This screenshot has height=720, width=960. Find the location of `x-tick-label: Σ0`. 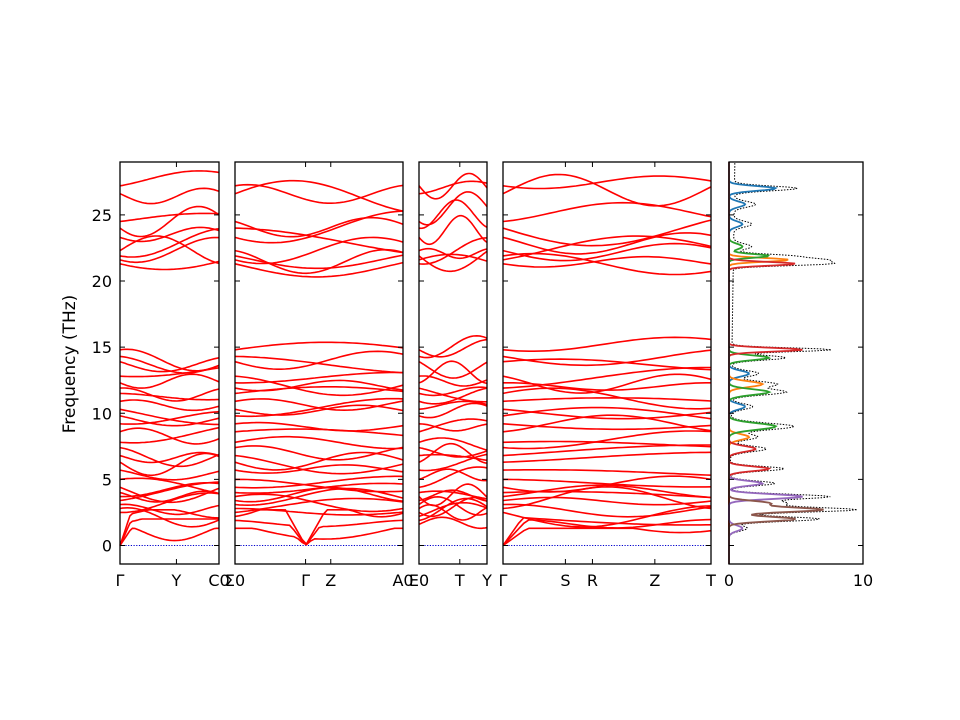

x-tick-label: Σ0 is located at coordinates (235, 580).